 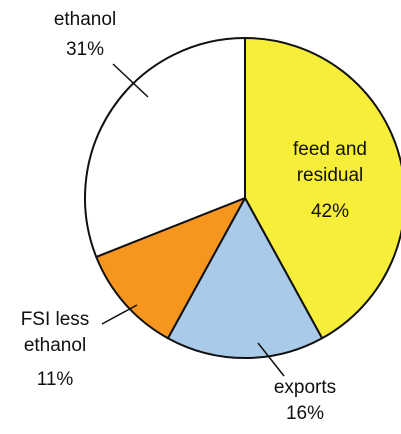 I want to click on slice-label: feed and residual, so click(x=330, y=162).